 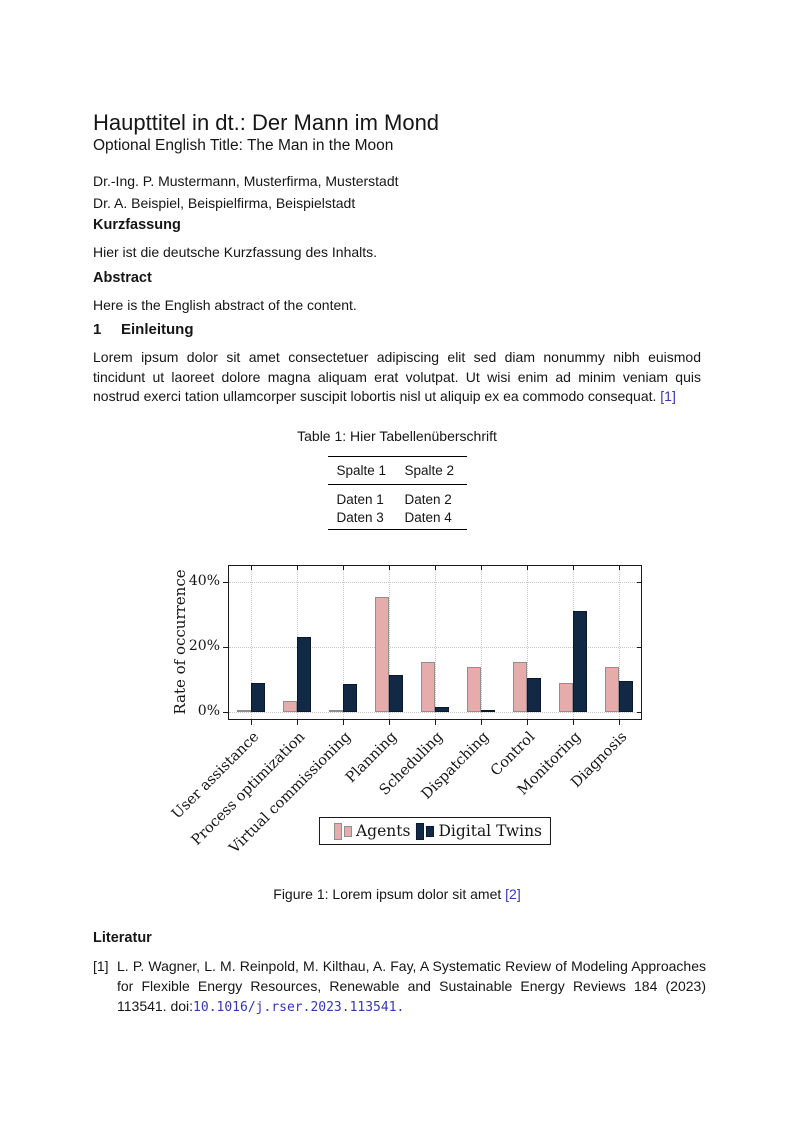 What do you see at coordinates (182, 1006) in the screenshot?
I see `doi-prefix: doi:` at bounding box center [182, 1006].